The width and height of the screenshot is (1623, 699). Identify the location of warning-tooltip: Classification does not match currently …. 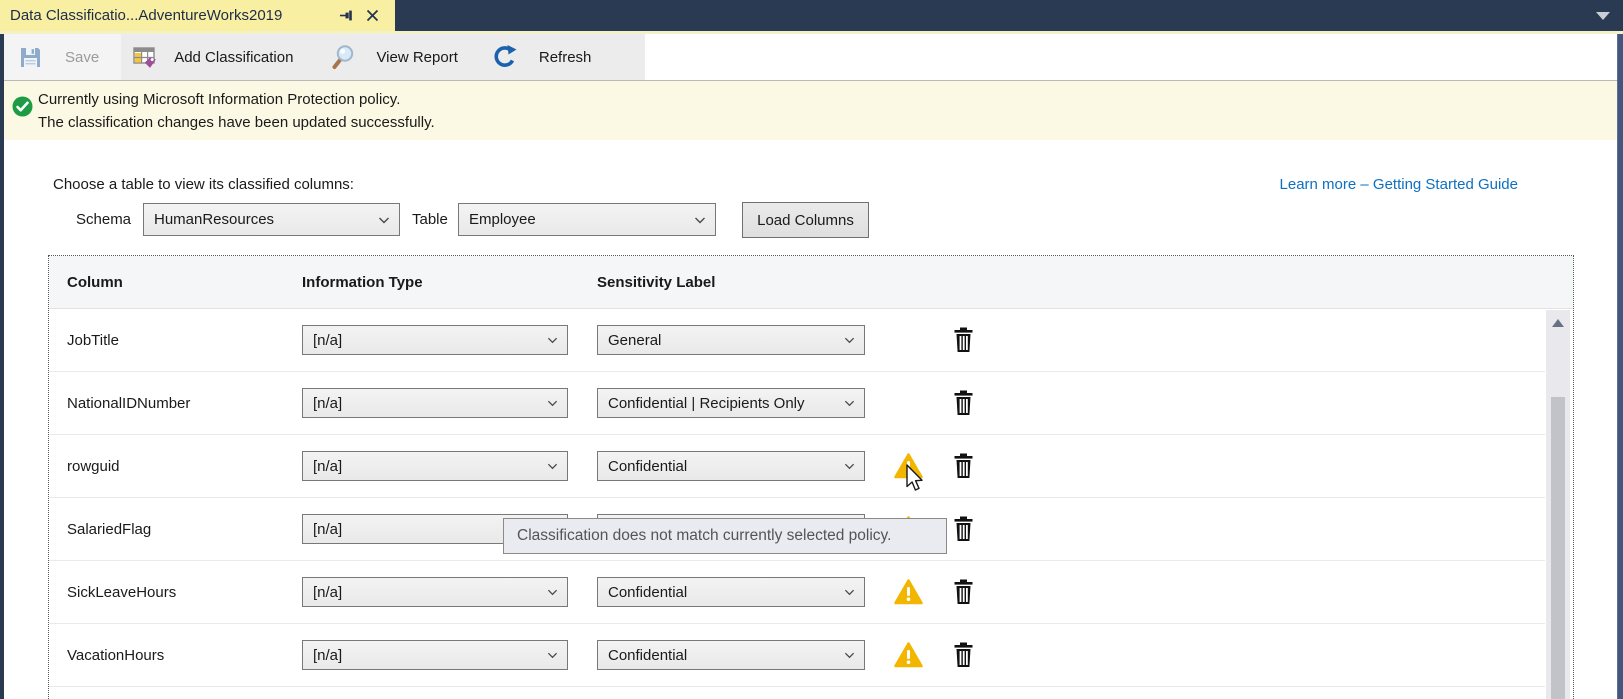
(725, 536).